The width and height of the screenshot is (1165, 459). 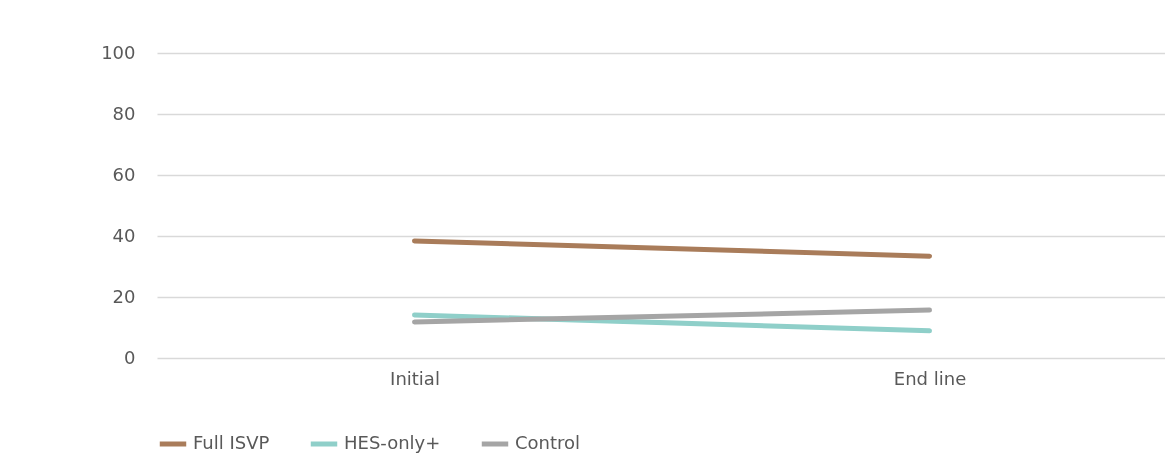 What do you see at coordinates (415, 378) in the screenshot?
I see `x-tick-label: Initial` at bounding box center [415, 378].